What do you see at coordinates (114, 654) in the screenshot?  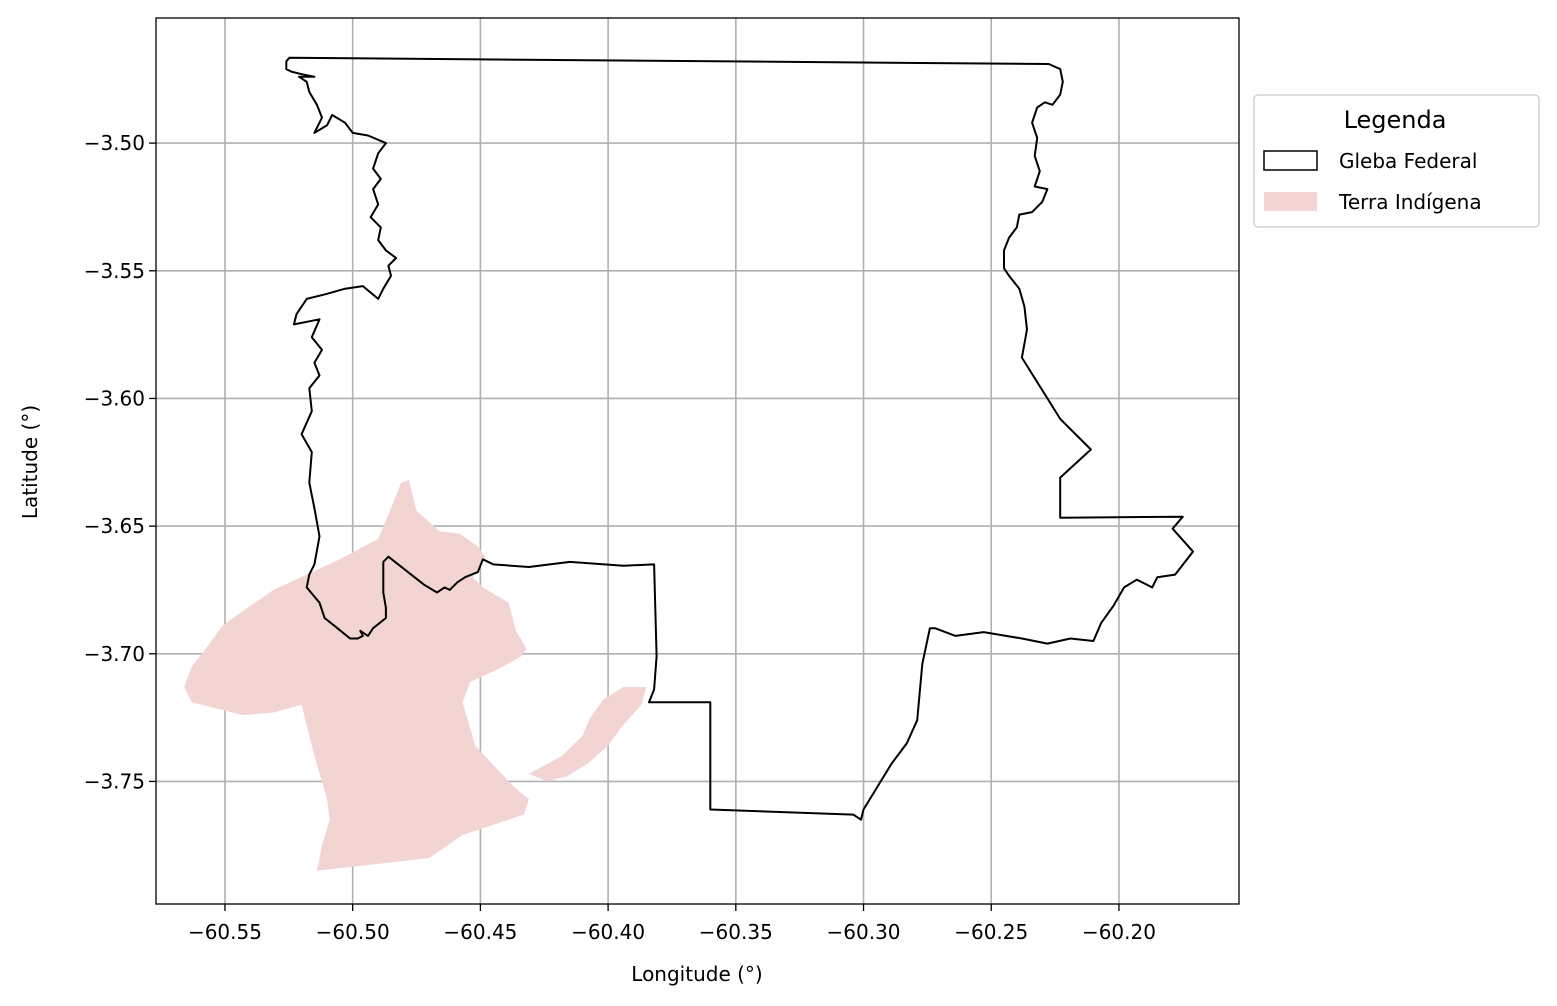 I see `y-tick-label: −3.70` at bounding box center [114, 654].